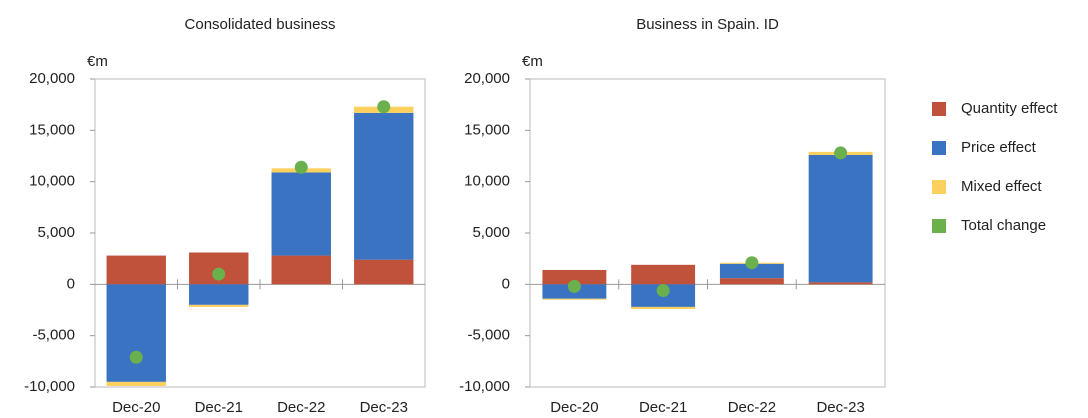  I want to click on chart-title: Consolidated business, so click(260, 24).